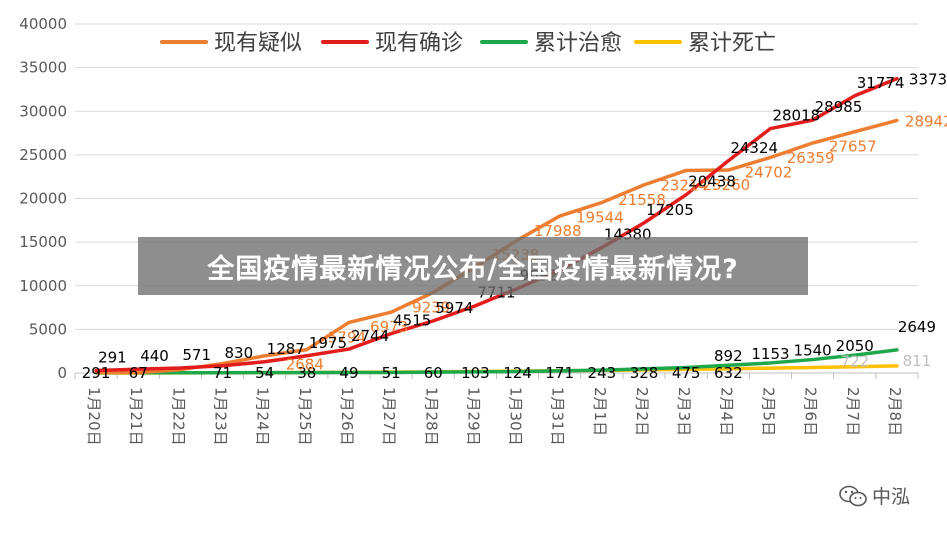 The height and width of the screenshot is (534, 947). Describe the element at coordinates (796, 116) in the screenshot. I see `data-label: 28018` at that location.